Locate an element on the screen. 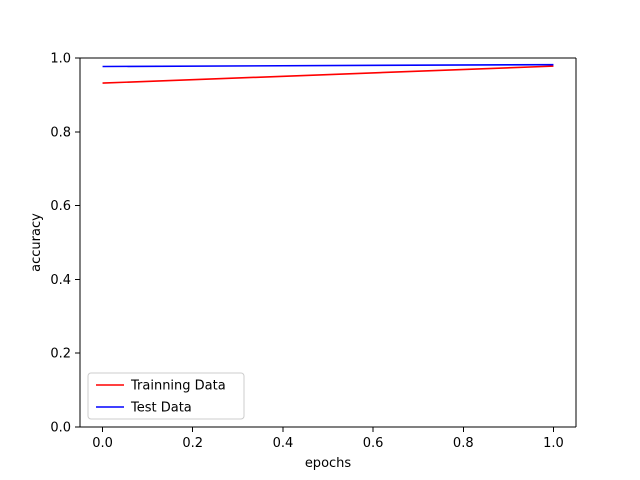 This screenshot has height=480, width=640. y-tick-label: 1.0 is located at coordinates (60, 59).